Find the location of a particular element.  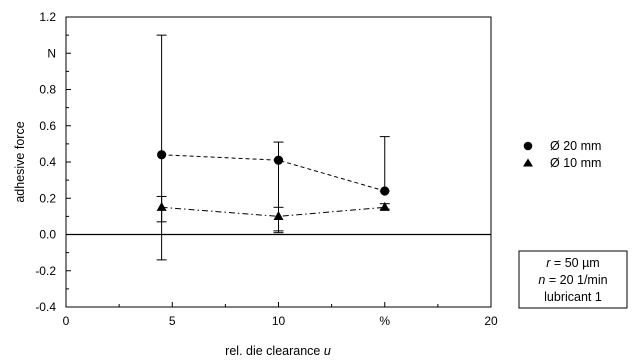

legend-label-20mm: Ø 20 mm is located at coordinates (575, 146).